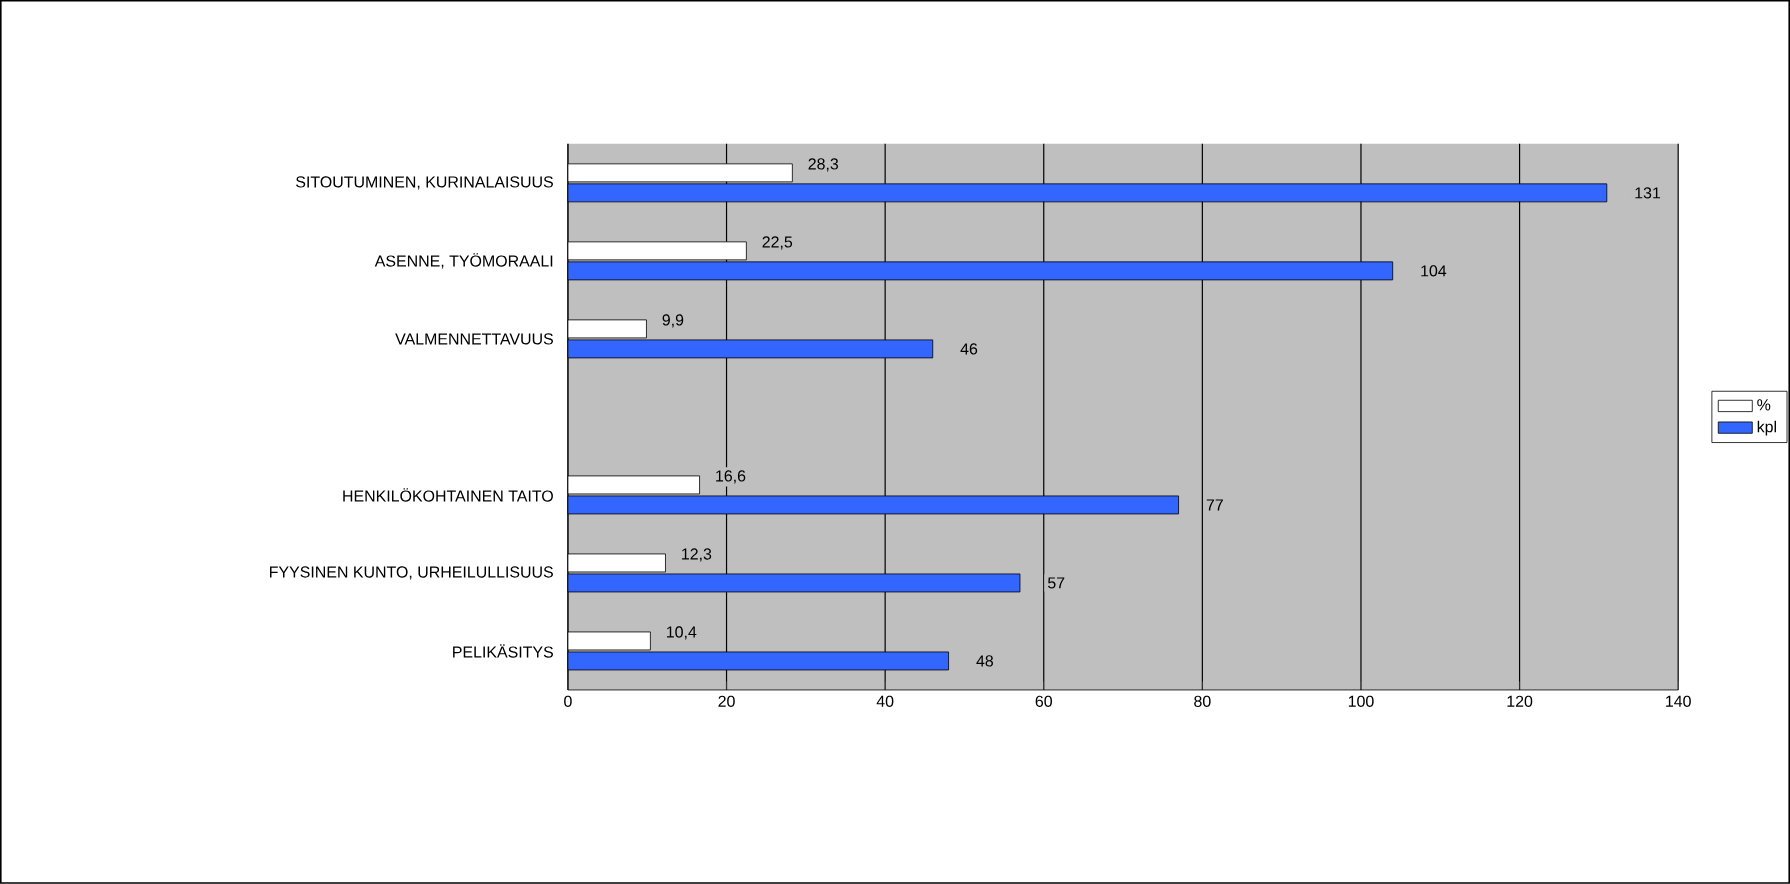 The width and height of the screenshot is (1790, 884). Describe the element at coordinates (777, 243) in the screenshot. I see `data-label: 22,5` at that location.